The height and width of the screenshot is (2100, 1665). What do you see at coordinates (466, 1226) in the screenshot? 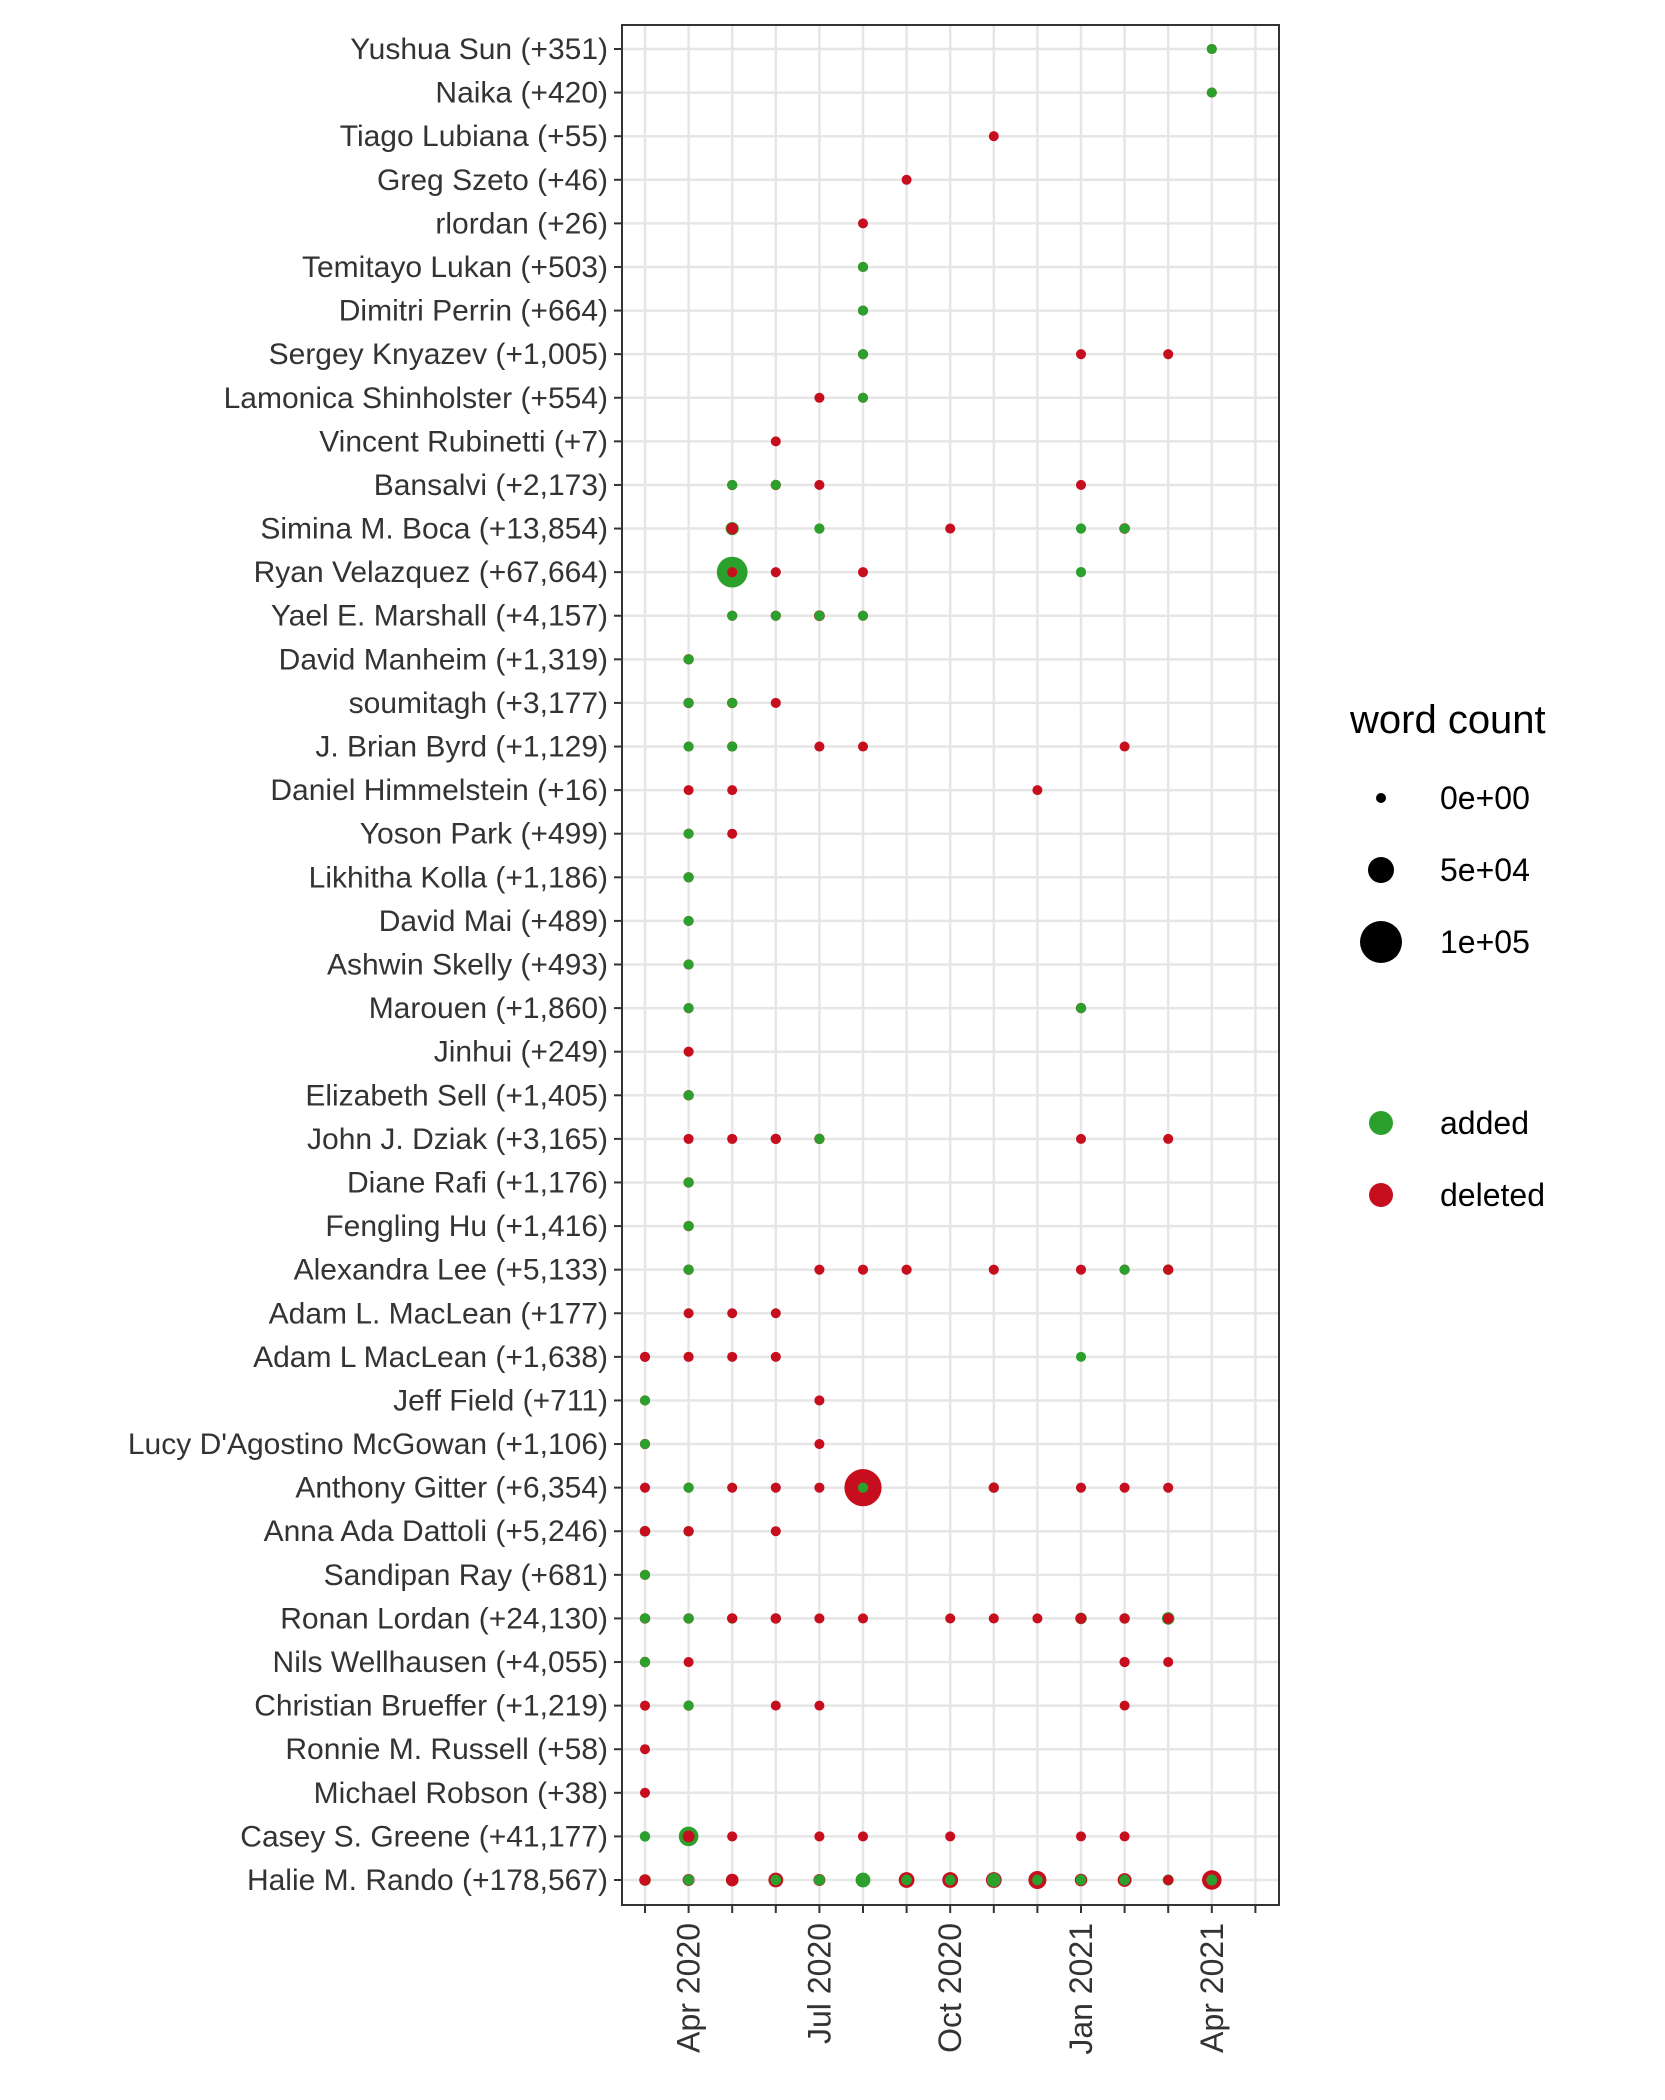
I see `y-tick-label: Fengling Hu (+1,416)` at bounding box center [466, 1226].